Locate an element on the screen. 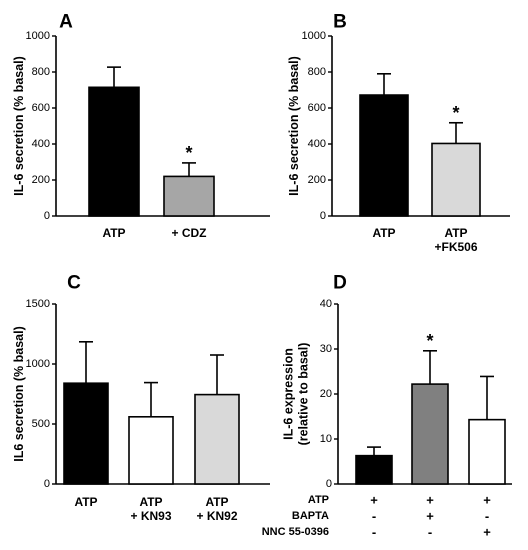  y-tick-label: 1500 is located at coordinates (38, 304).